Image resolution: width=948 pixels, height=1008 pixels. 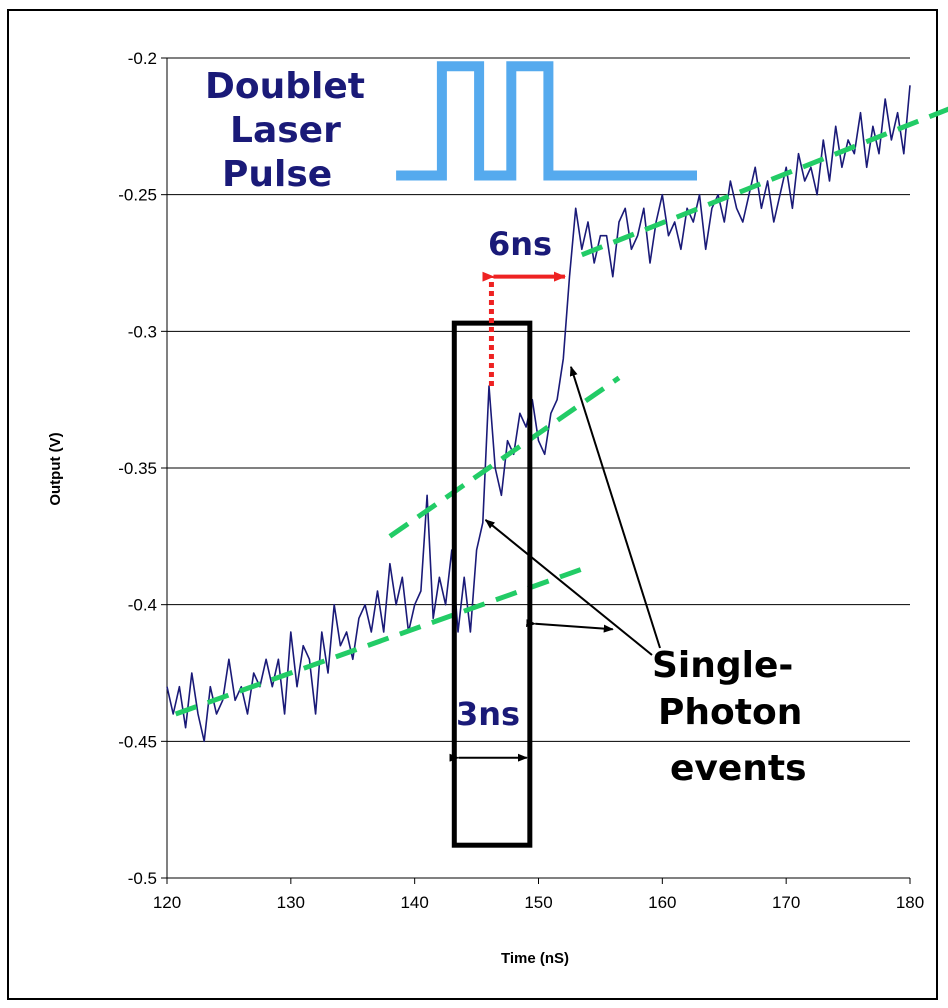 What do you see at coordinates (137, 468) in the screenshot?
I see `y-tick-label-3: -0.35` at bounding box center [137, 468].